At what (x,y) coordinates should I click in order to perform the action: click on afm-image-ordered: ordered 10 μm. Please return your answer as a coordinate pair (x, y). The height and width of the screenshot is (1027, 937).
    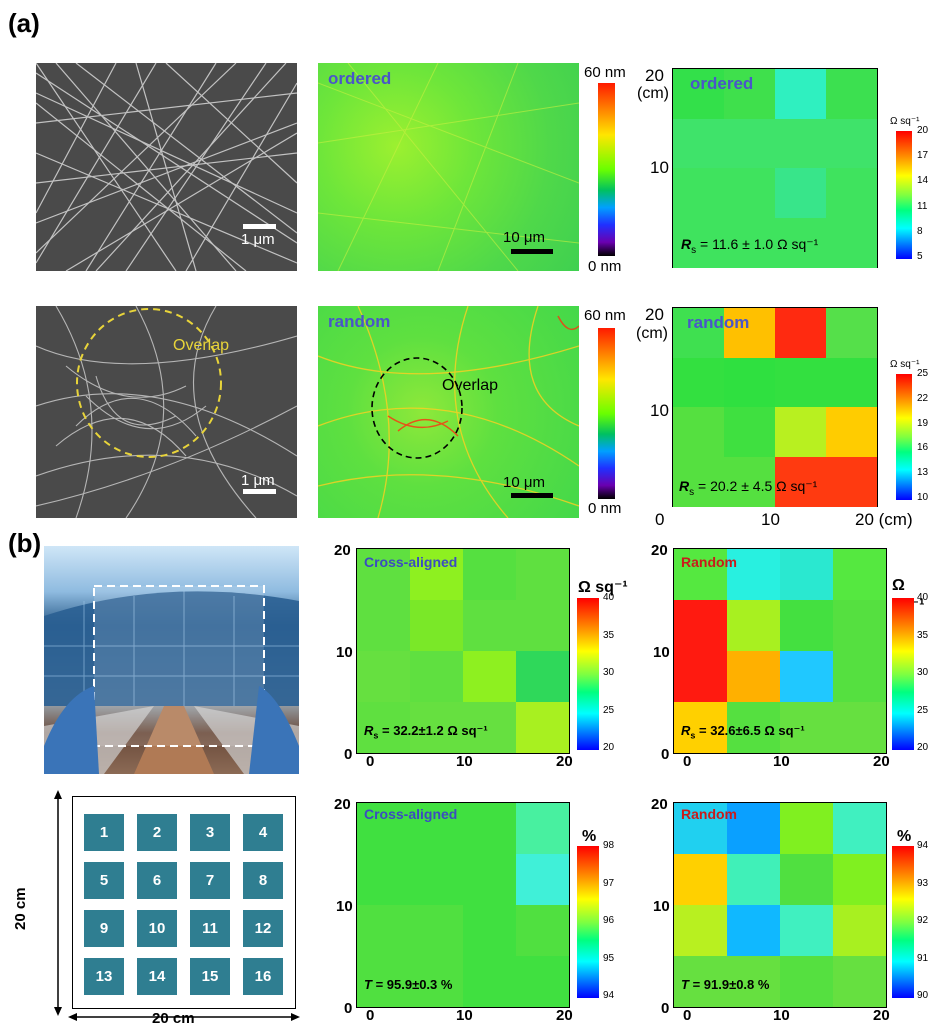
    Looking at the image, I should click on (448, 167).